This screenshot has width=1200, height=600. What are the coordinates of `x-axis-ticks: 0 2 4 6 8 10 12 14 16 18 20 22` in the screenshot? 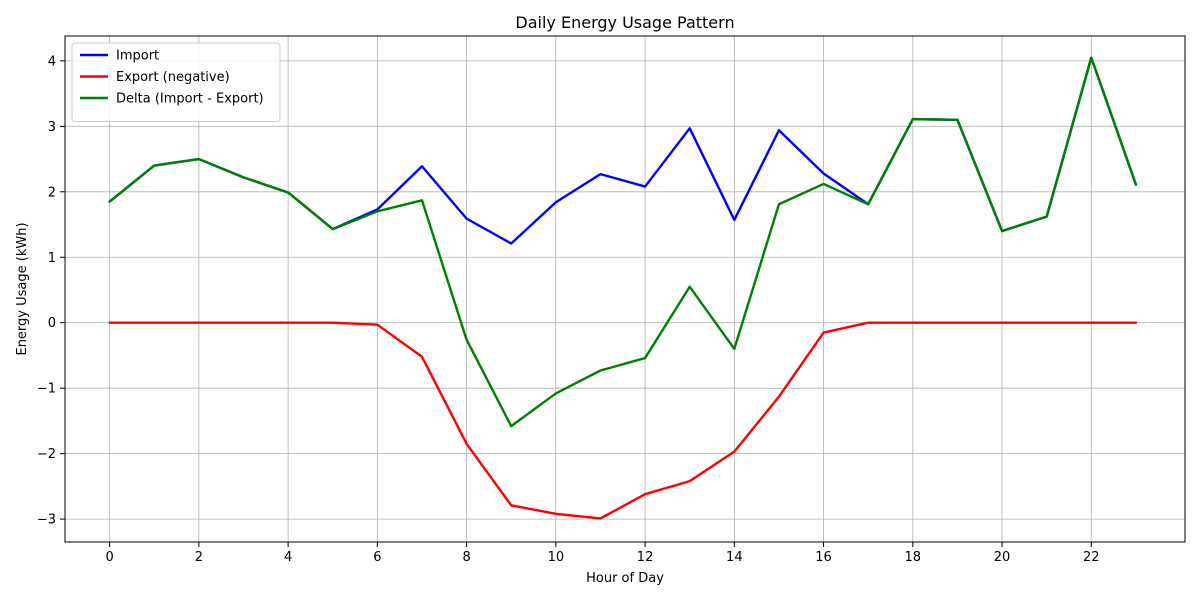 It's located at (602, 553).